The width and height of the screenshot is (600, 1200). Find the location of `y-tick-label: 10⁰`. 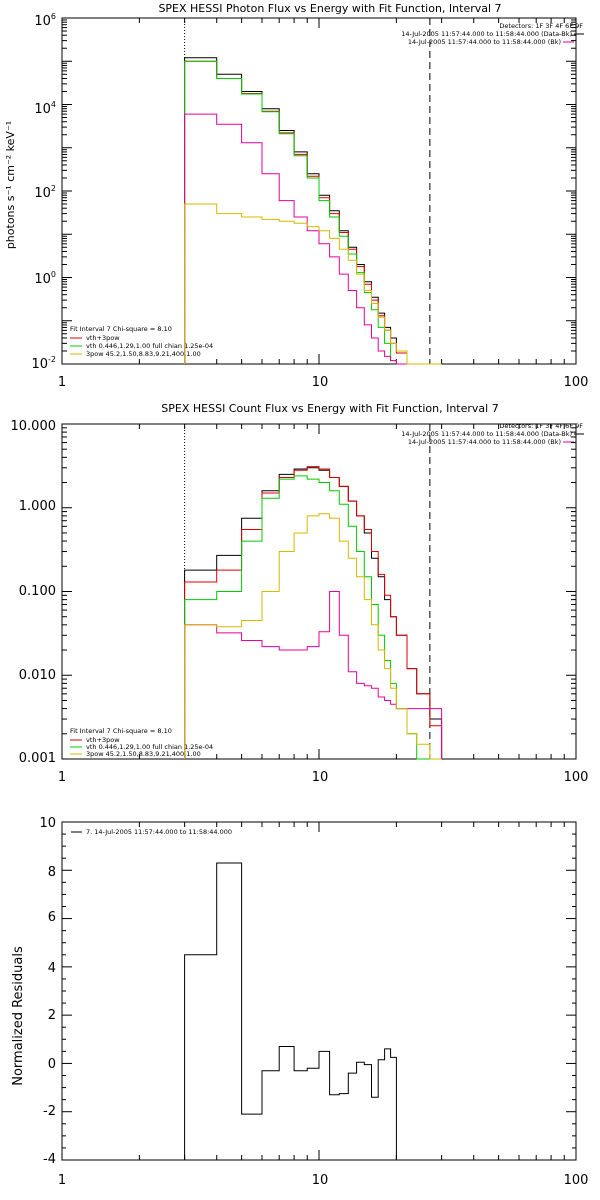

y-tick-label: 10⁰ is located at coordinates (45, 278).